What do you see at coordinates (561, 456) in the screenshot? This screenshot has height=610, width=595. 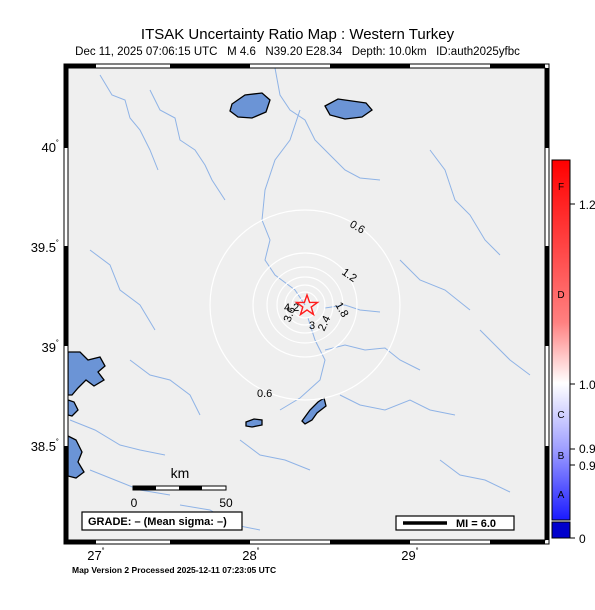 I see `grade-label: B` at bounding box center [561, 456].